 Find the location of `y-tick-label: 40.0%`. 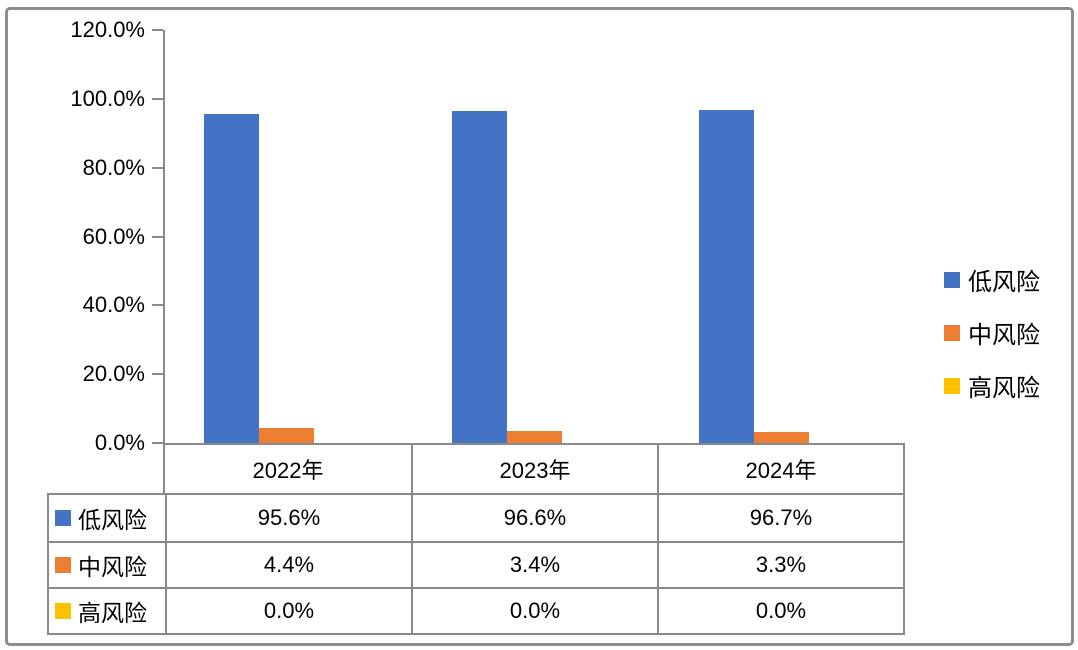

y-tick-label: 40.0% is located at coordinates (113, 305).